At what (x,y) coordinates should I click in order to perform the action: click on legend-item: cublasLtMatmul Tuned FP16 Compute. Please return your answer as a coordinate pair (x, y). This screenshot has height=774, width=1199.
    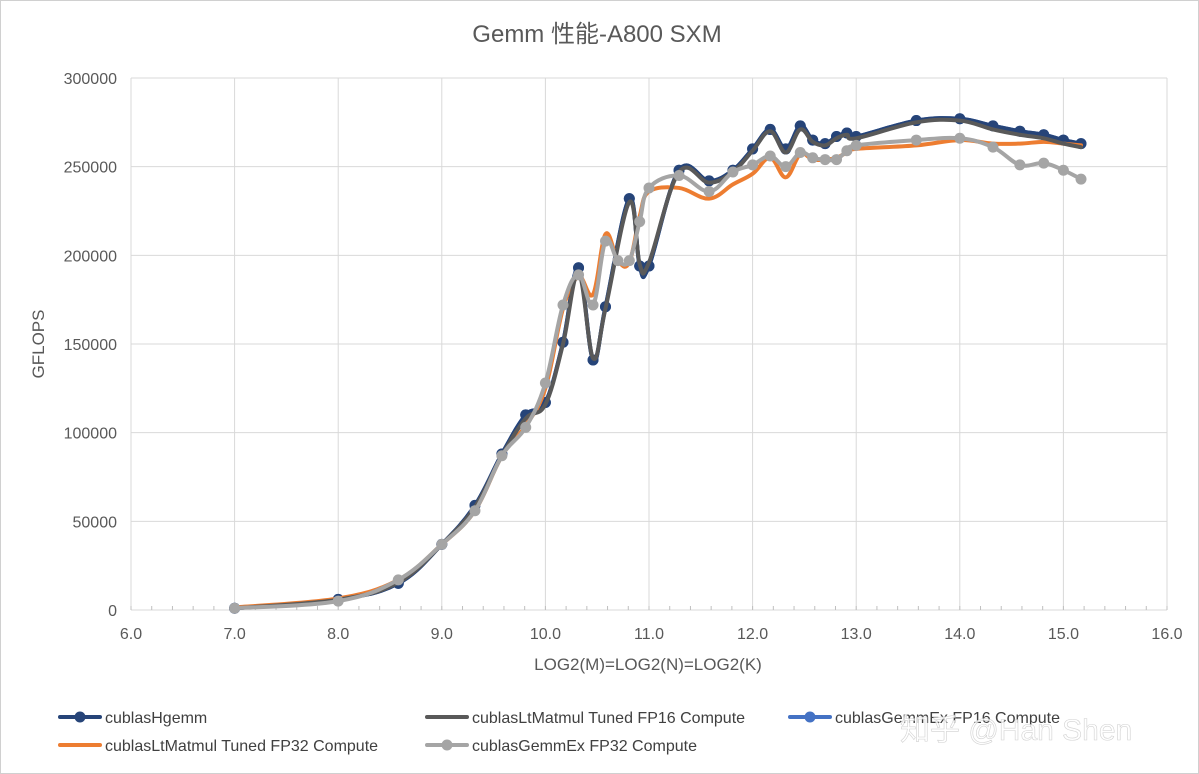
    Looking at the image, I should click on (585, 718).